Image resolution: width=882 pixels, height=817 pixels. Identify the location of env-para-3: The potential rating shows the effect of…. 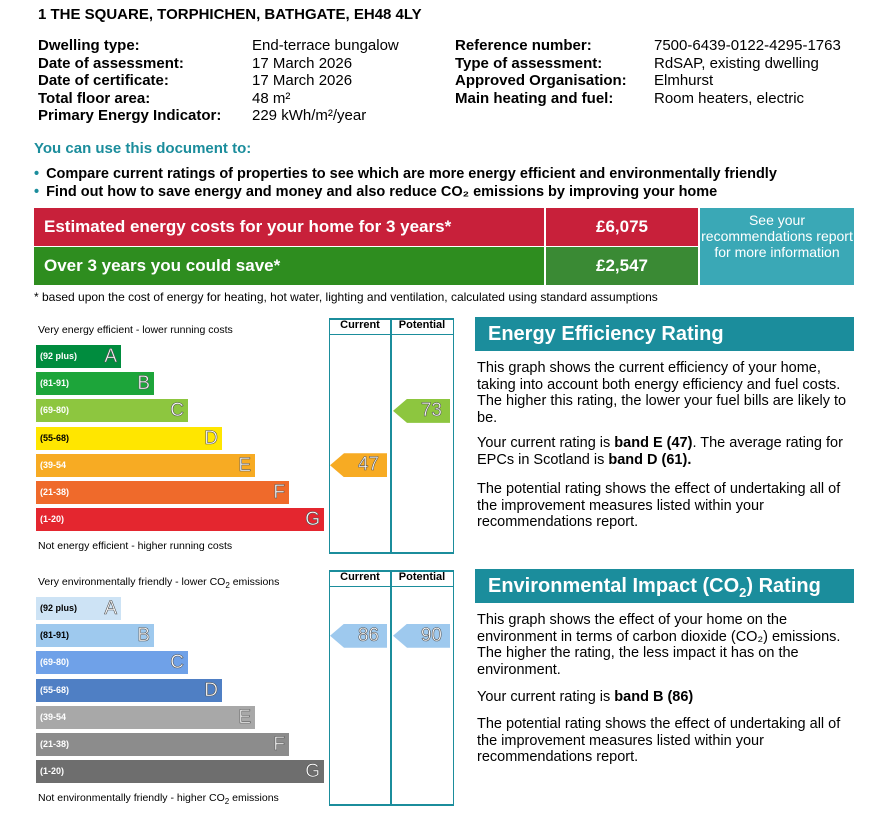
(659, 740).